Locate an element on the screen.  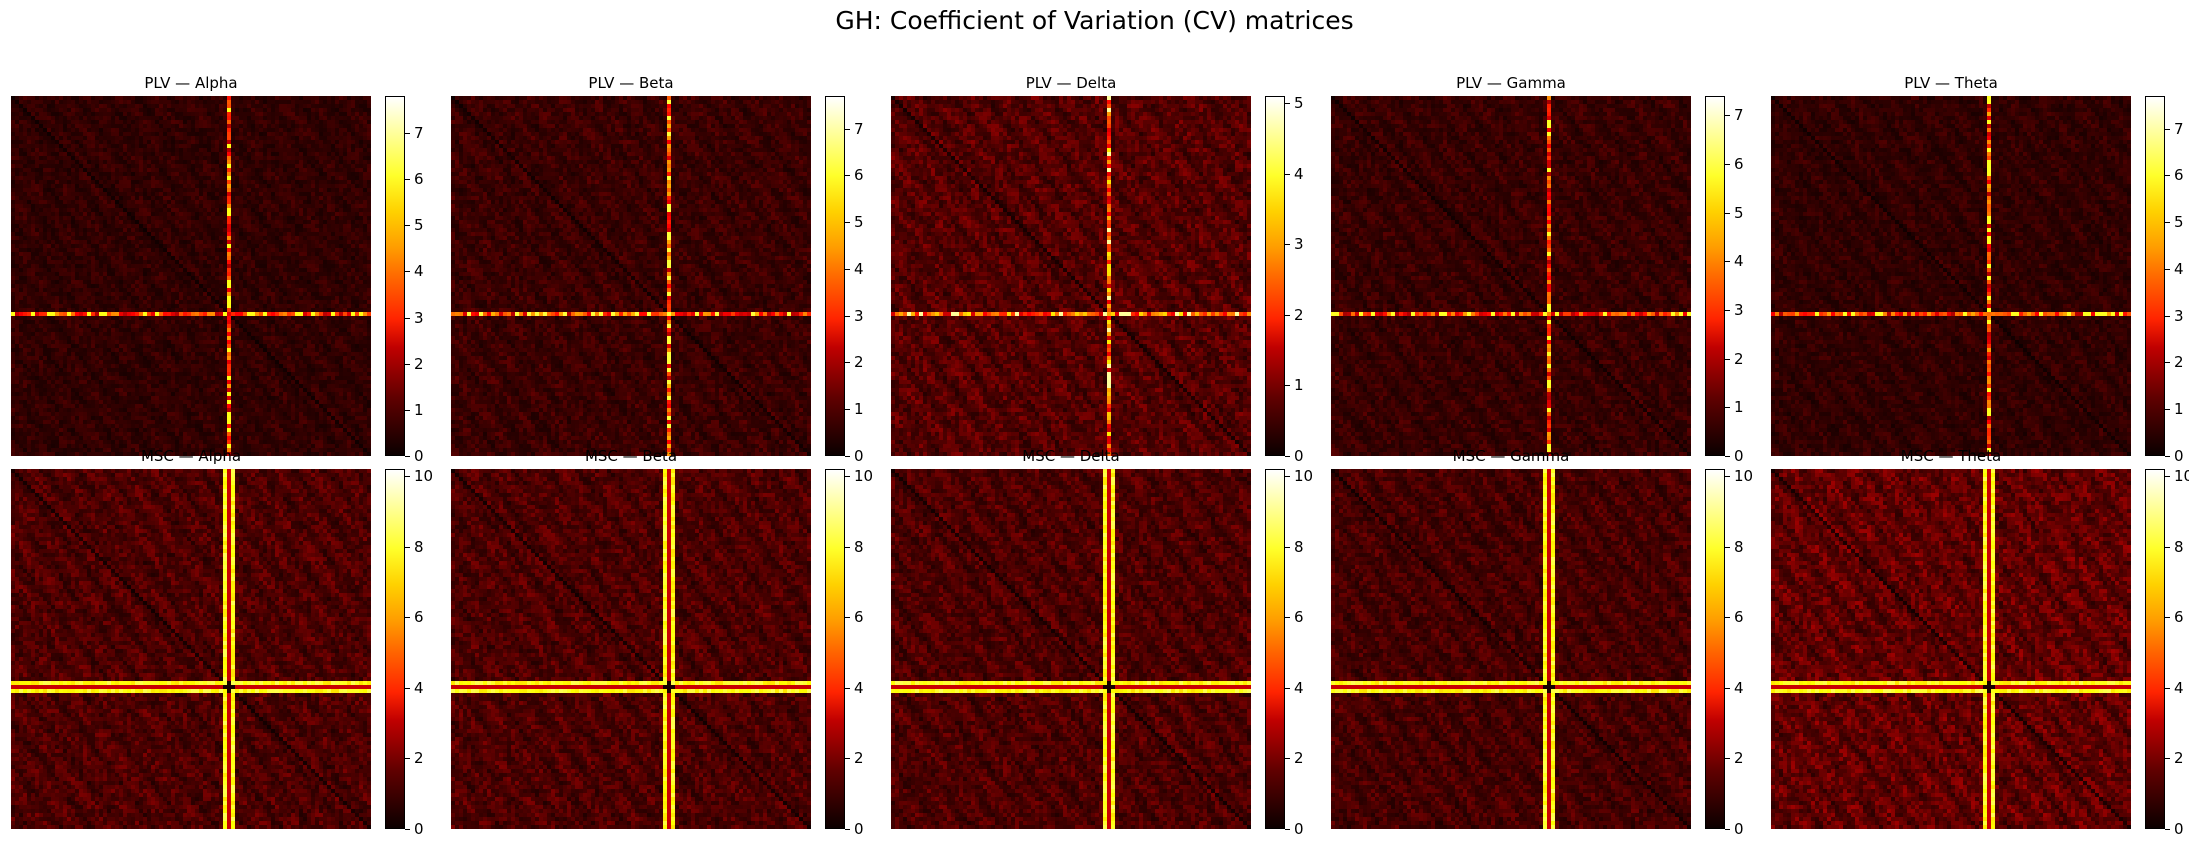
panel-title: MSC — Theta is located at coordinates (1951, 456).